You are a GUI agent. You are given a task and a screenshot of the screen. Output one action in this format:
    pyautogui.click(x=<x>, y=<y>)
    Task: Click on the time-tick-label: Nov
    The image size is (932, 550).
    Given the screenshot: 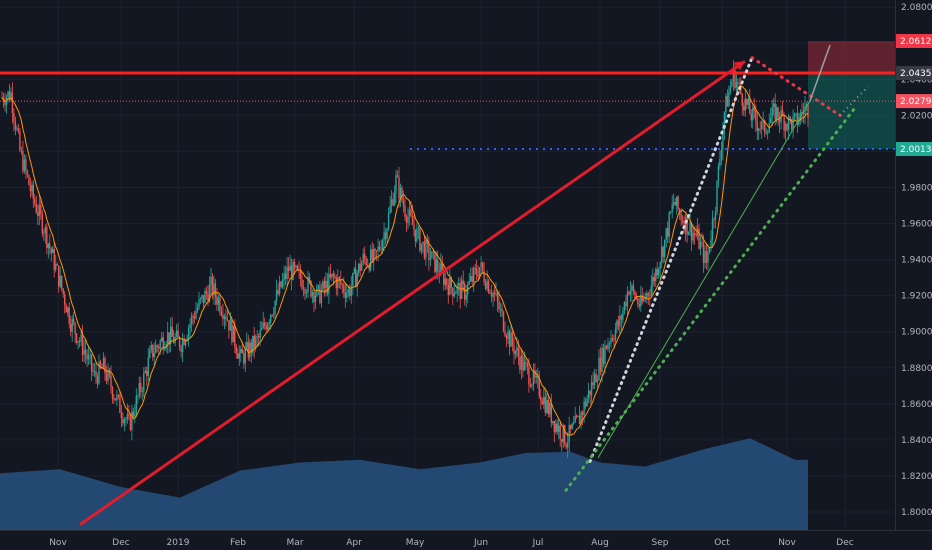 What is the action you would take?
    pyautogui.click(x=58, y=543)
    